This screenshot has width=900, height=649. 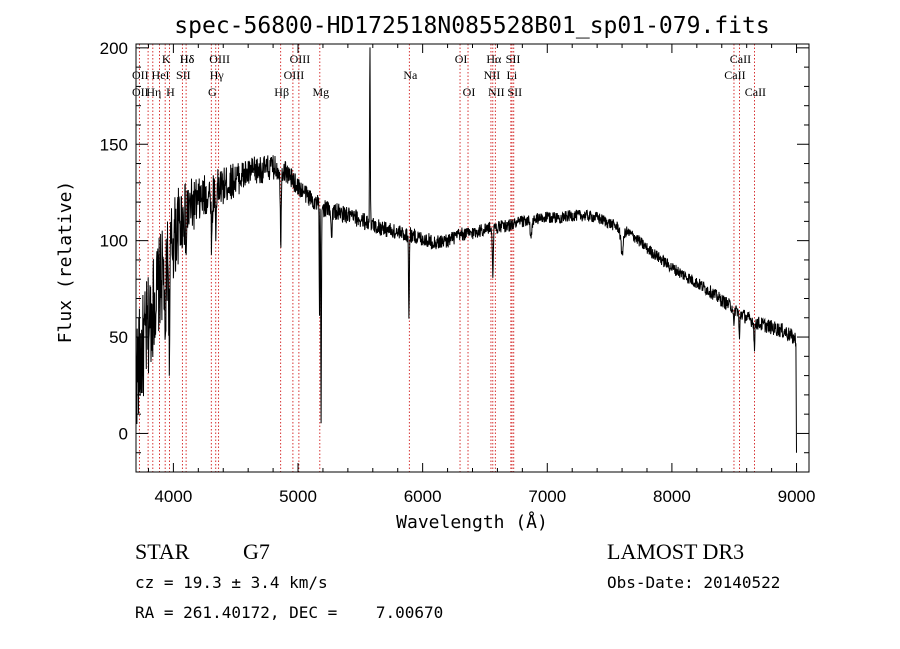 I want to click on observation-date: Obs-Date: 20140522, so click(x=694, y=582).